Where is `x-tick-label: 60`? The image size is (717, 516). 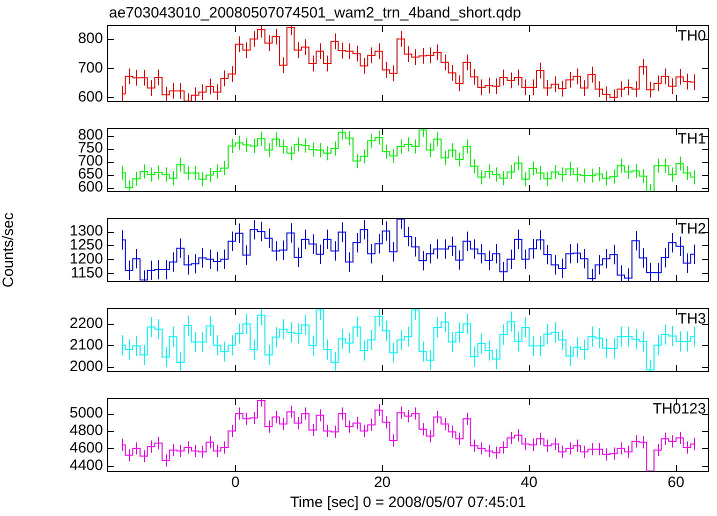 x-tick-label: 60 is located at coordinates (676, 483).